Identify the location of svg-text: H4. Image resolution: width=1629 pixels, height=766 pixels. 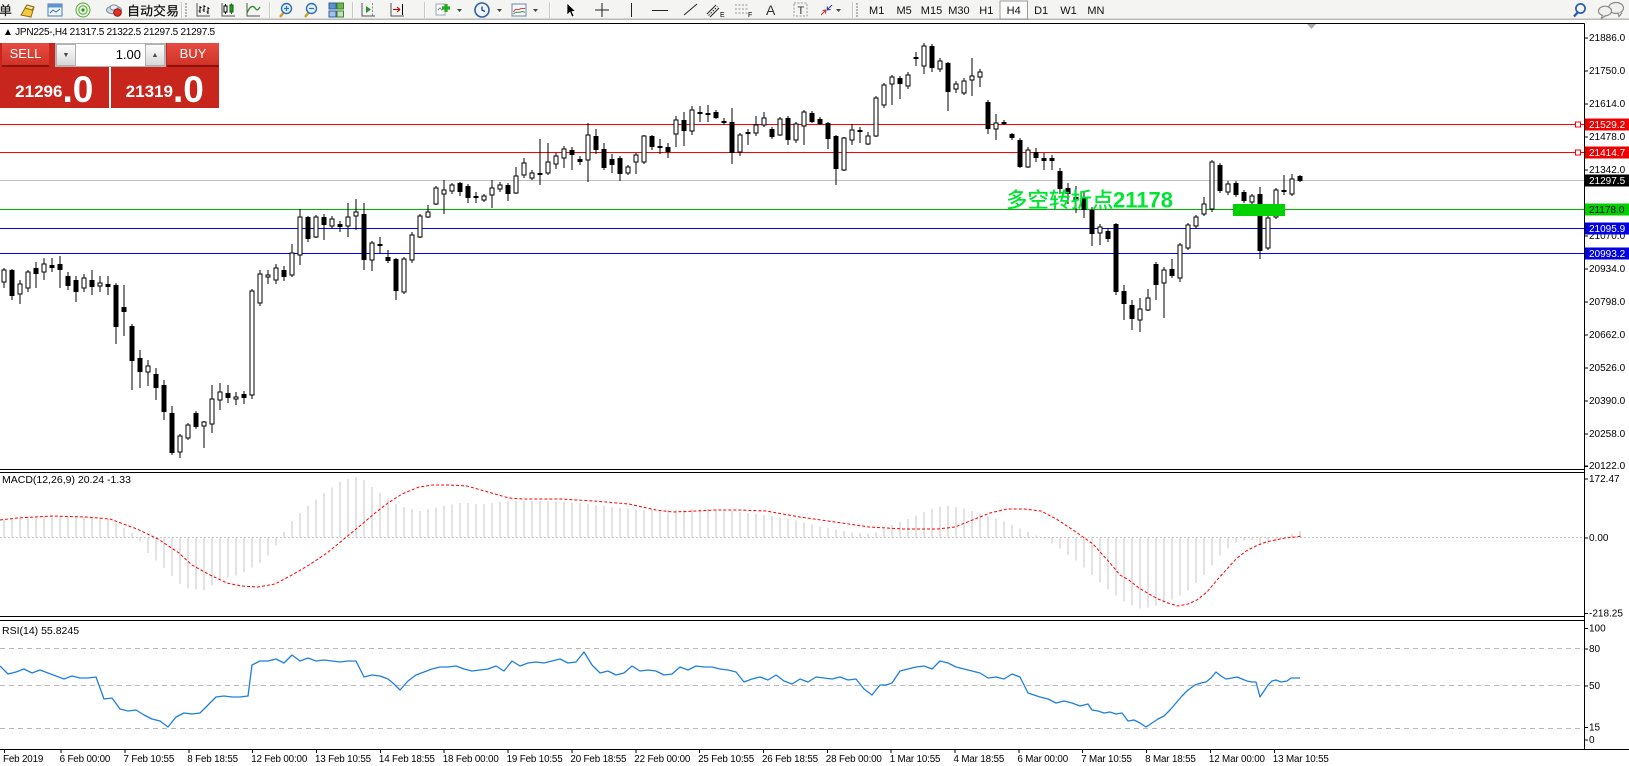
(1014, 11).